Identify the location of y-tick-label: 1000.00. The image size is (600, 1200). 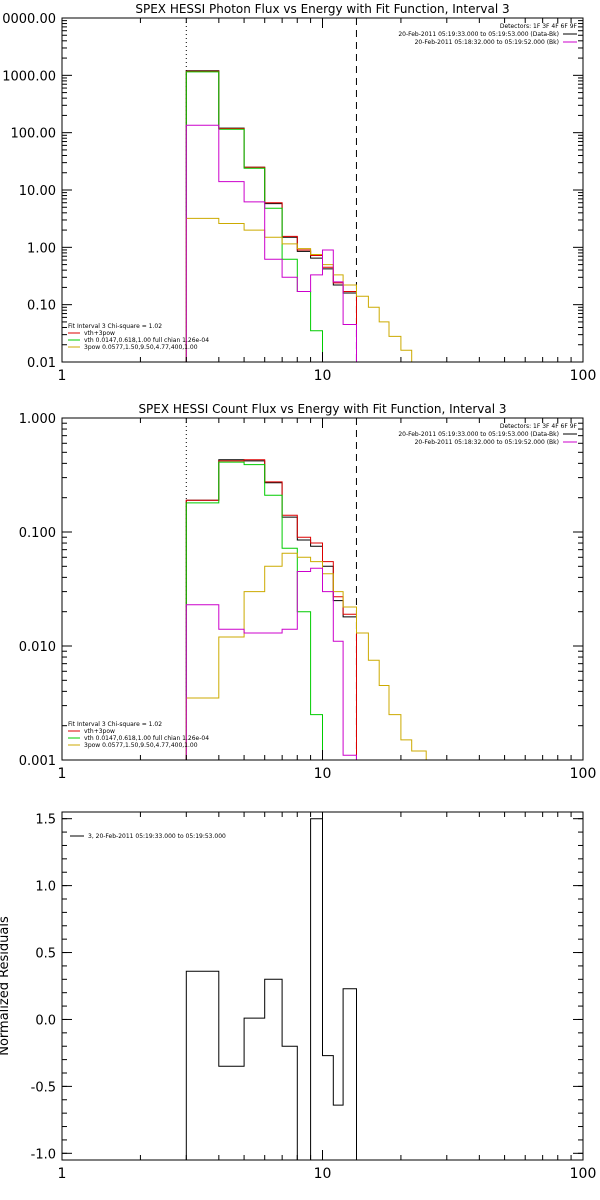
(29, 76).